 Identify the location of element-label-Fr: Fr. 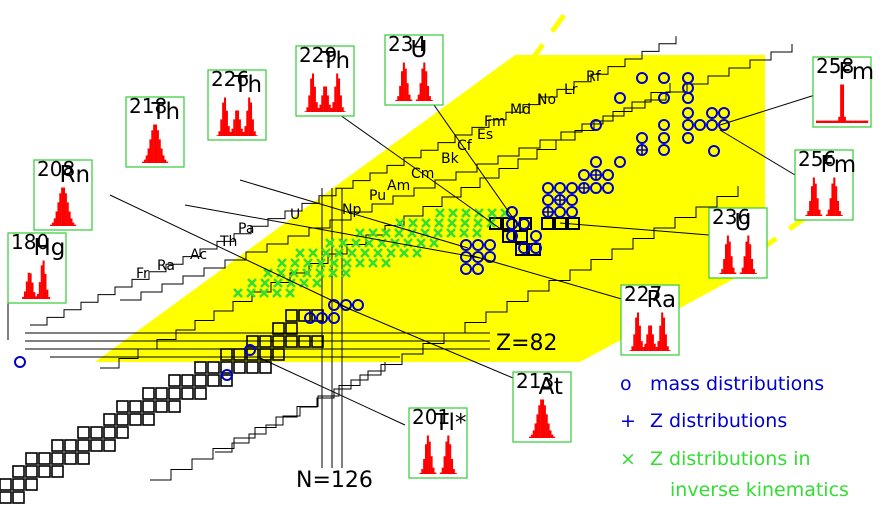
(142, 274).